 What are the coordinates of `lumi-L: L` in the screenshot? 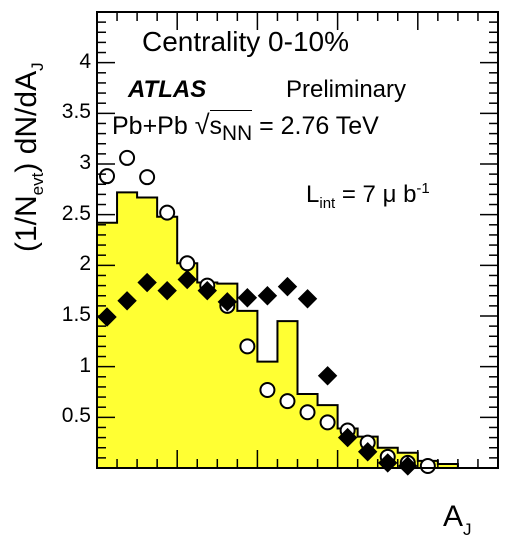 It's located at (313, 194).